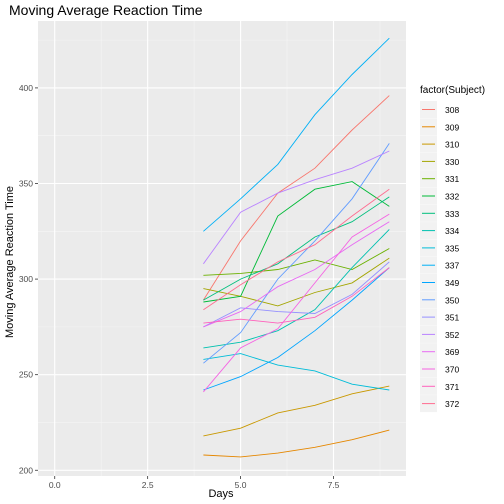 The height and width of the screenshot is (504, 504). I want to click on legend-label: 352, so click(452, 335).